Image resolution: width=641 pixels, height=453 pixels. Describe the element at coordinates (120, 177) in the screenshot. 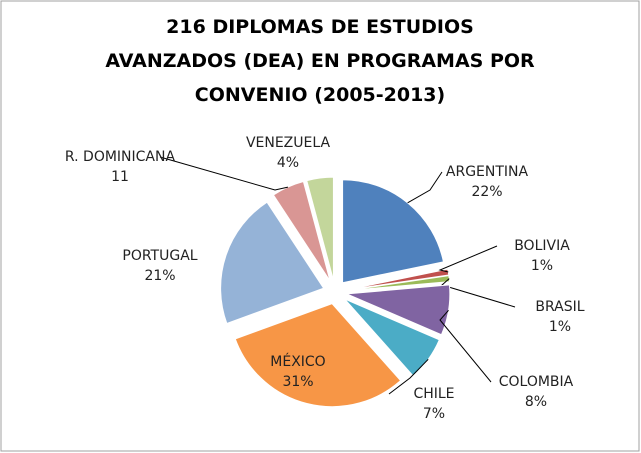

I see `slice-value-label: 11` at that location.